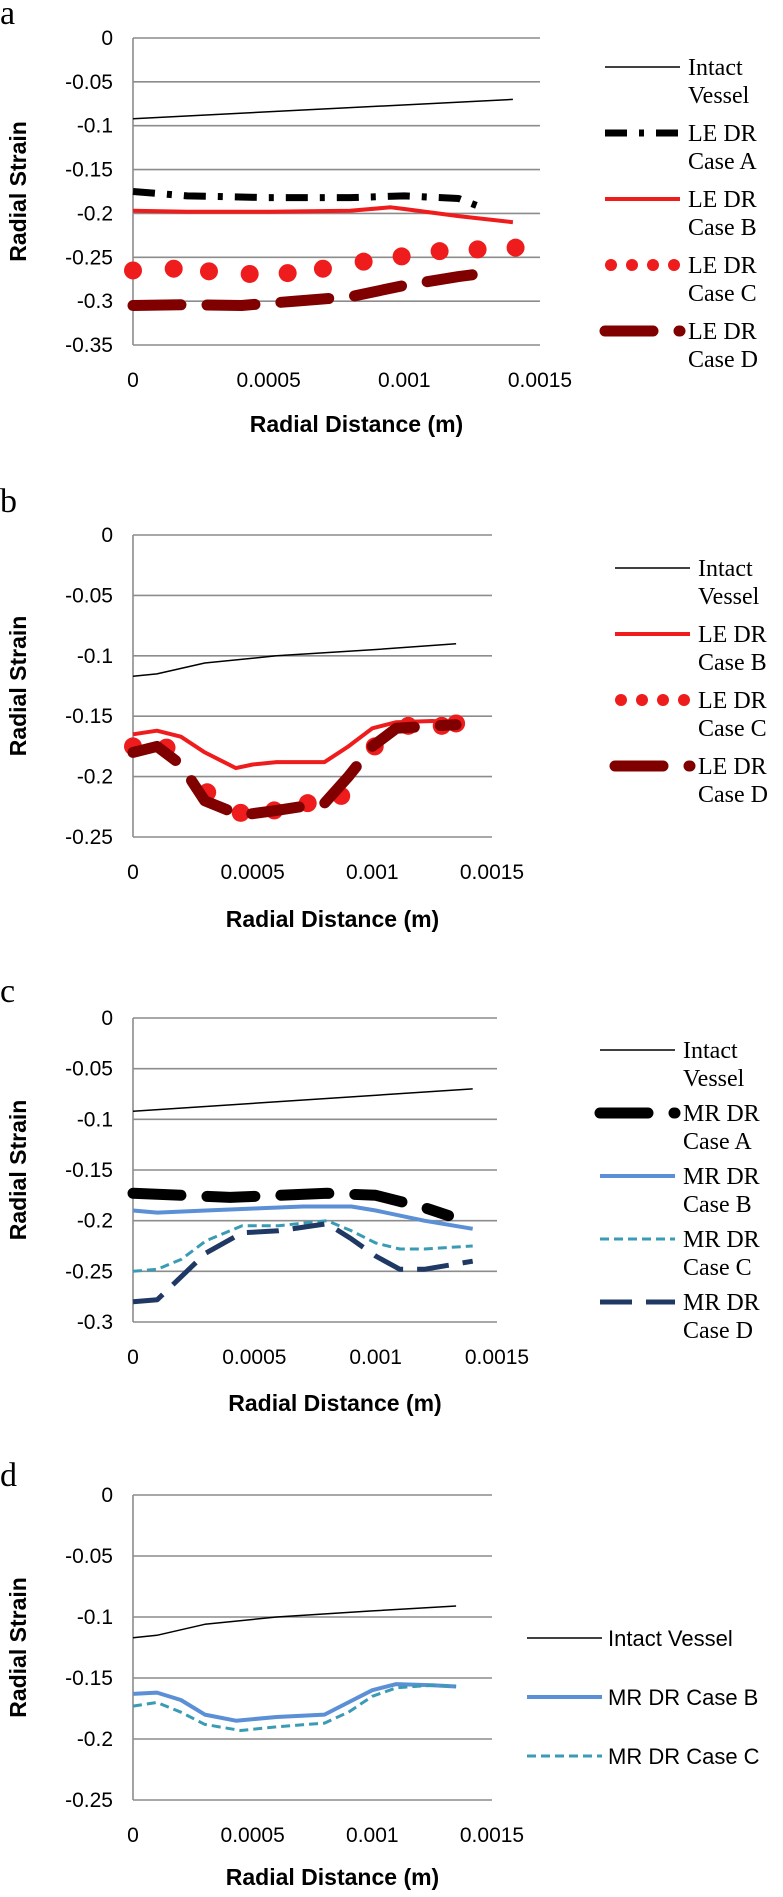 This screenshot has height=1897, width=783. What do you see at coordinates (643, 1756) in the screenshot?
I see `legend-entry: MR DR Case C` at bounding box center [643, 1756].